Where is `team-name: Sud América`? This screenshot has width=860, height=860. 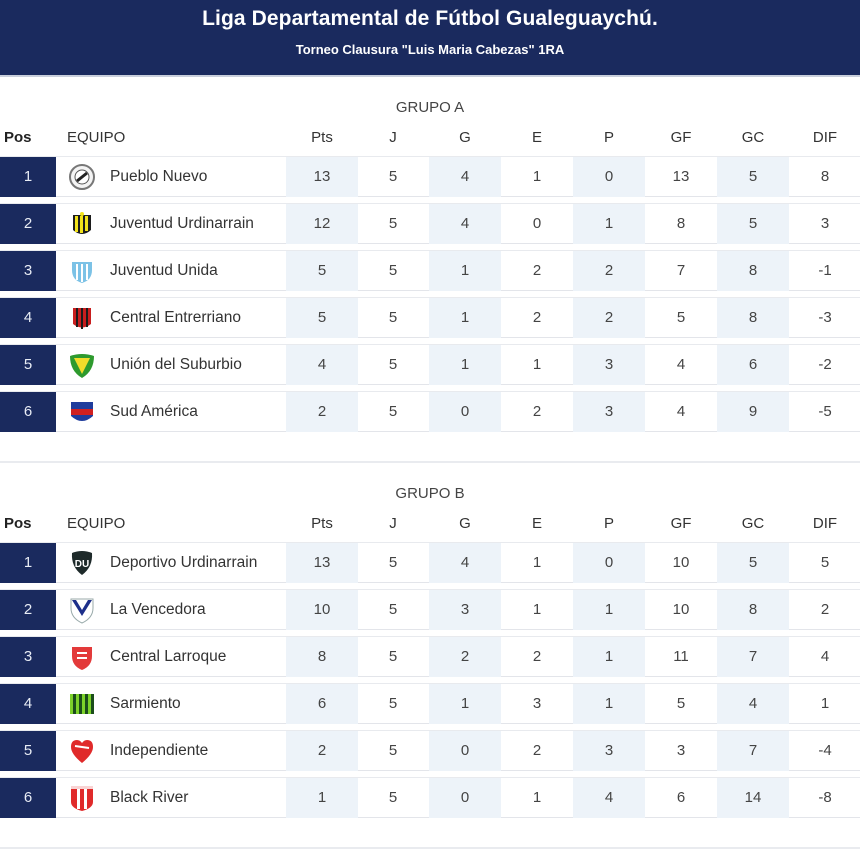 team-name: Sud América is located at coordinates (154, 411).